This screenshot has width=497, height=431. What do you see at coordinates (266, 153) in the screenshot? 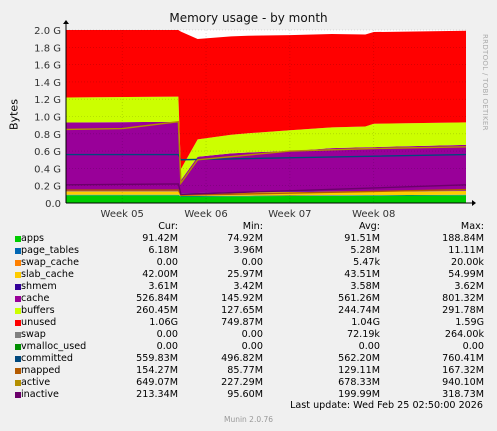
I see `line-active` at bounding box center [266, 153].